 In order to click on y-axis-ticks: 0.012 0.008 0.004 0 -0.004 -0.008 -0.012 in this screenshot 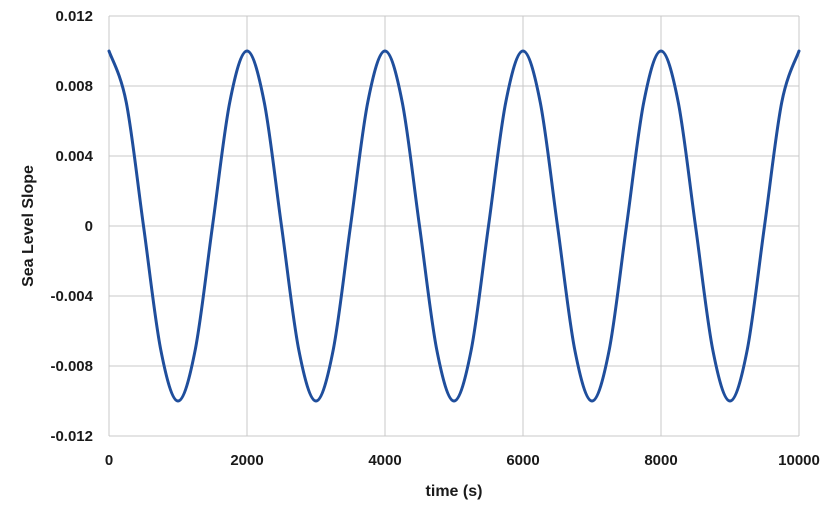, I will do `click(71, 226)`.